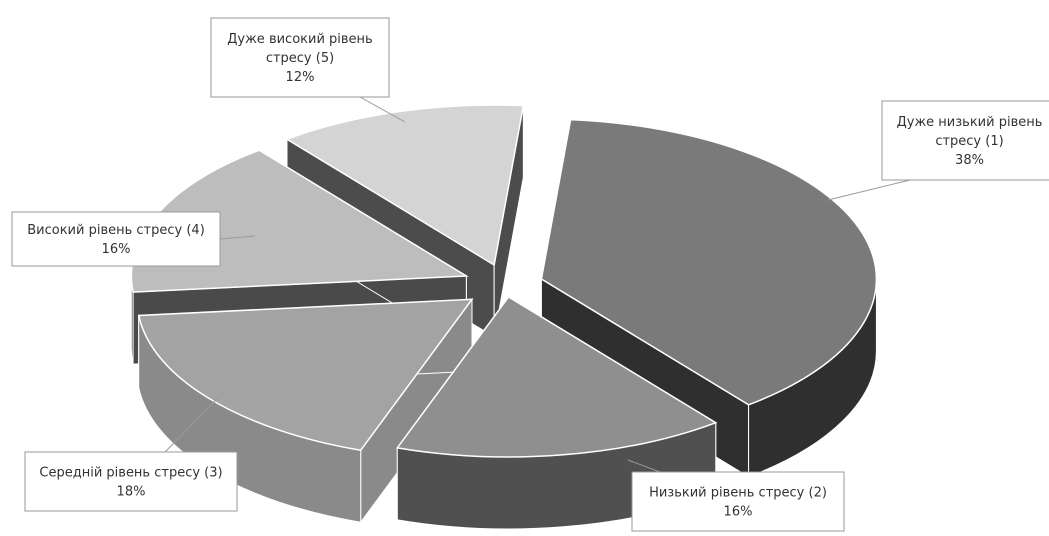 The height and width of the screenshot is (536, 1049). Describe the element at coordinates (116, 230) in the screenshot. I see `data-label-text-4-1: Високий рівень стресу (4)` at that location.